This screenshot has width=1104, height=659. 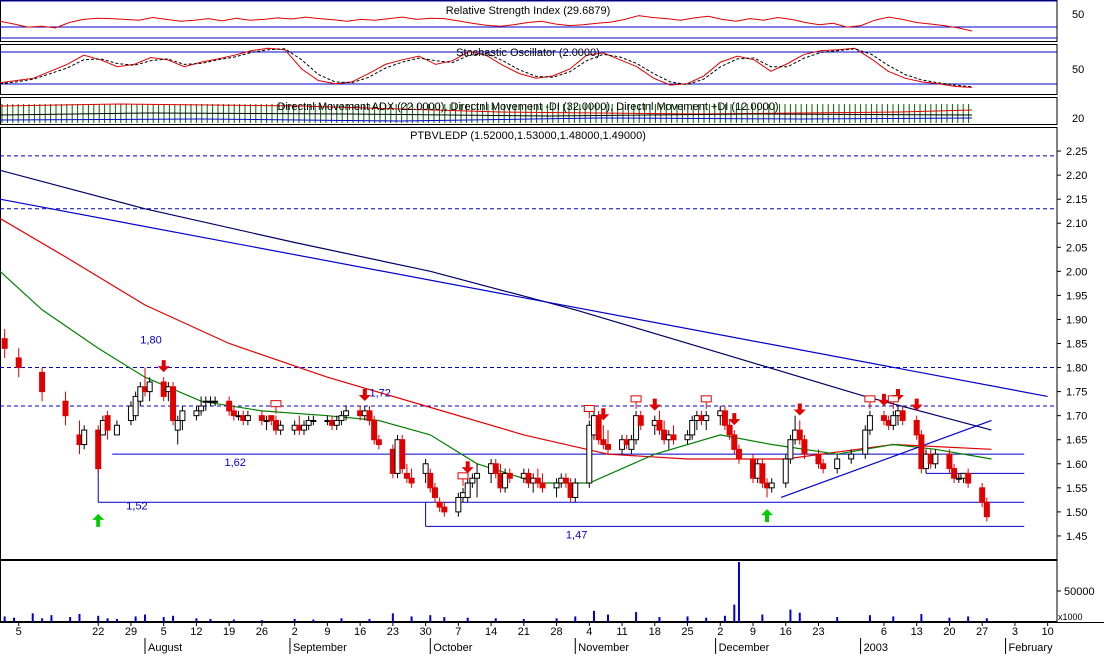 I want to click on dmi-minus-di-line, so click(x=486, y=109).